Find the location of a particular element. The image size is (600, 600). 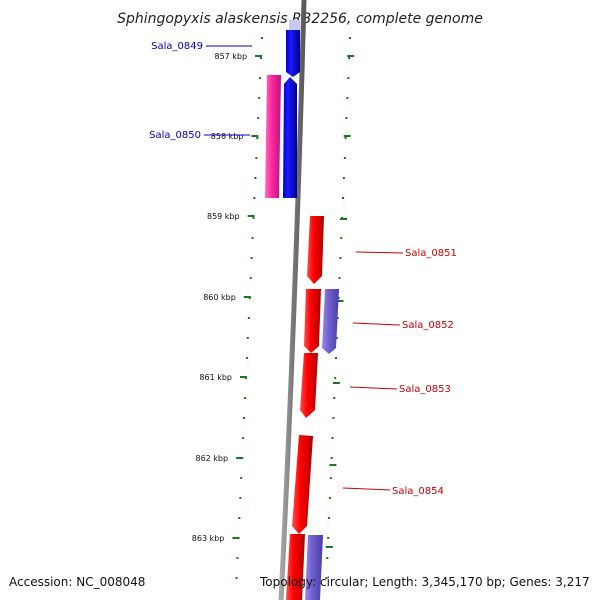

cds-bottom-forward is located at coordinates (295, 567).